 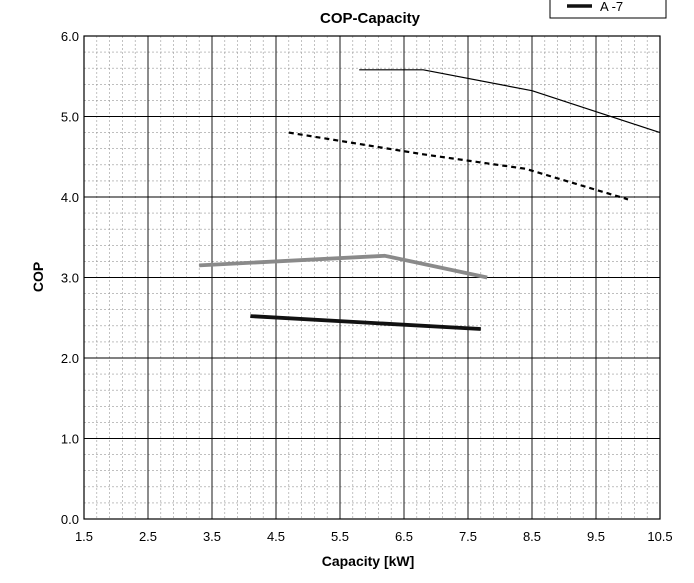 I want to click on y-tick-label: 1.0, so click(x=70, y=439).